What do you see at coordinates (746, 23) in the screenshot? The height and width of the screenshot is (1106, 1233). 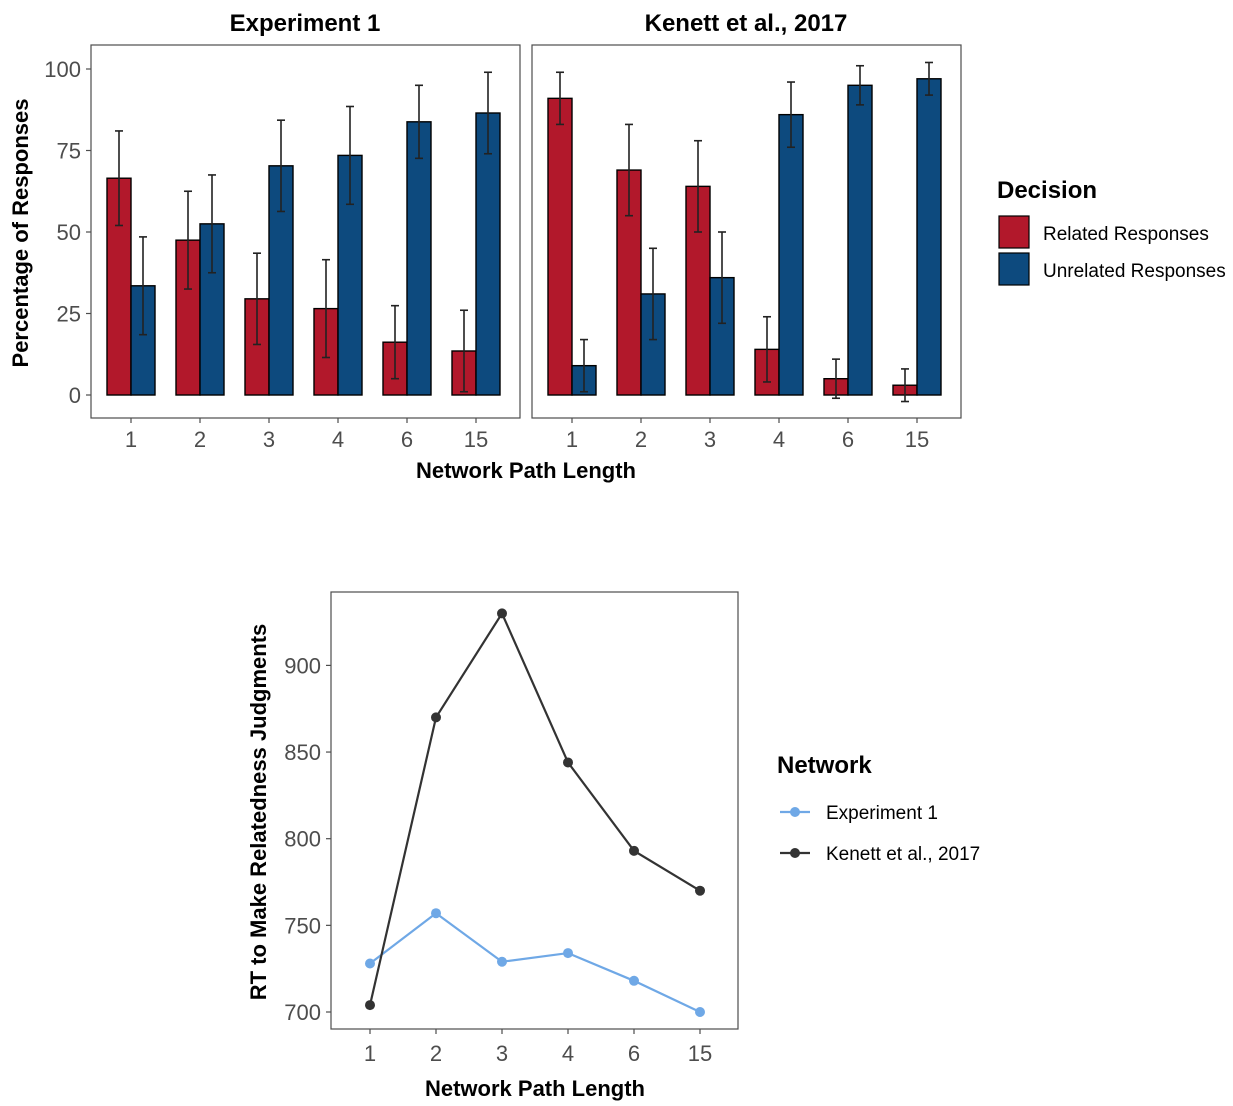 I see `panel-title-kenett-2017: Kenett et al., 2017` at bounding box center [746, 23].